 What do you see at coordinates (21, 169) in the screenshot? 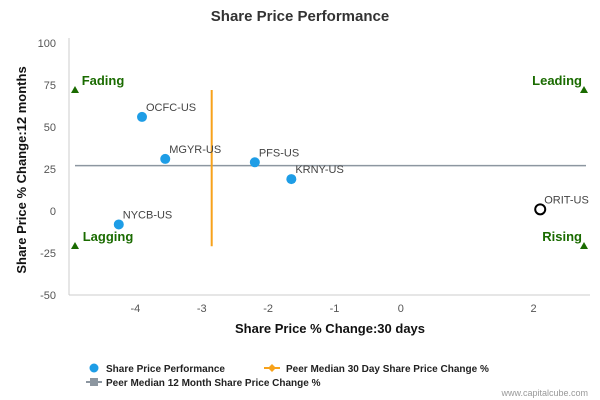
I see `y-axis-title: Share Price % Change:12 months` at bounding box center [21, 169].